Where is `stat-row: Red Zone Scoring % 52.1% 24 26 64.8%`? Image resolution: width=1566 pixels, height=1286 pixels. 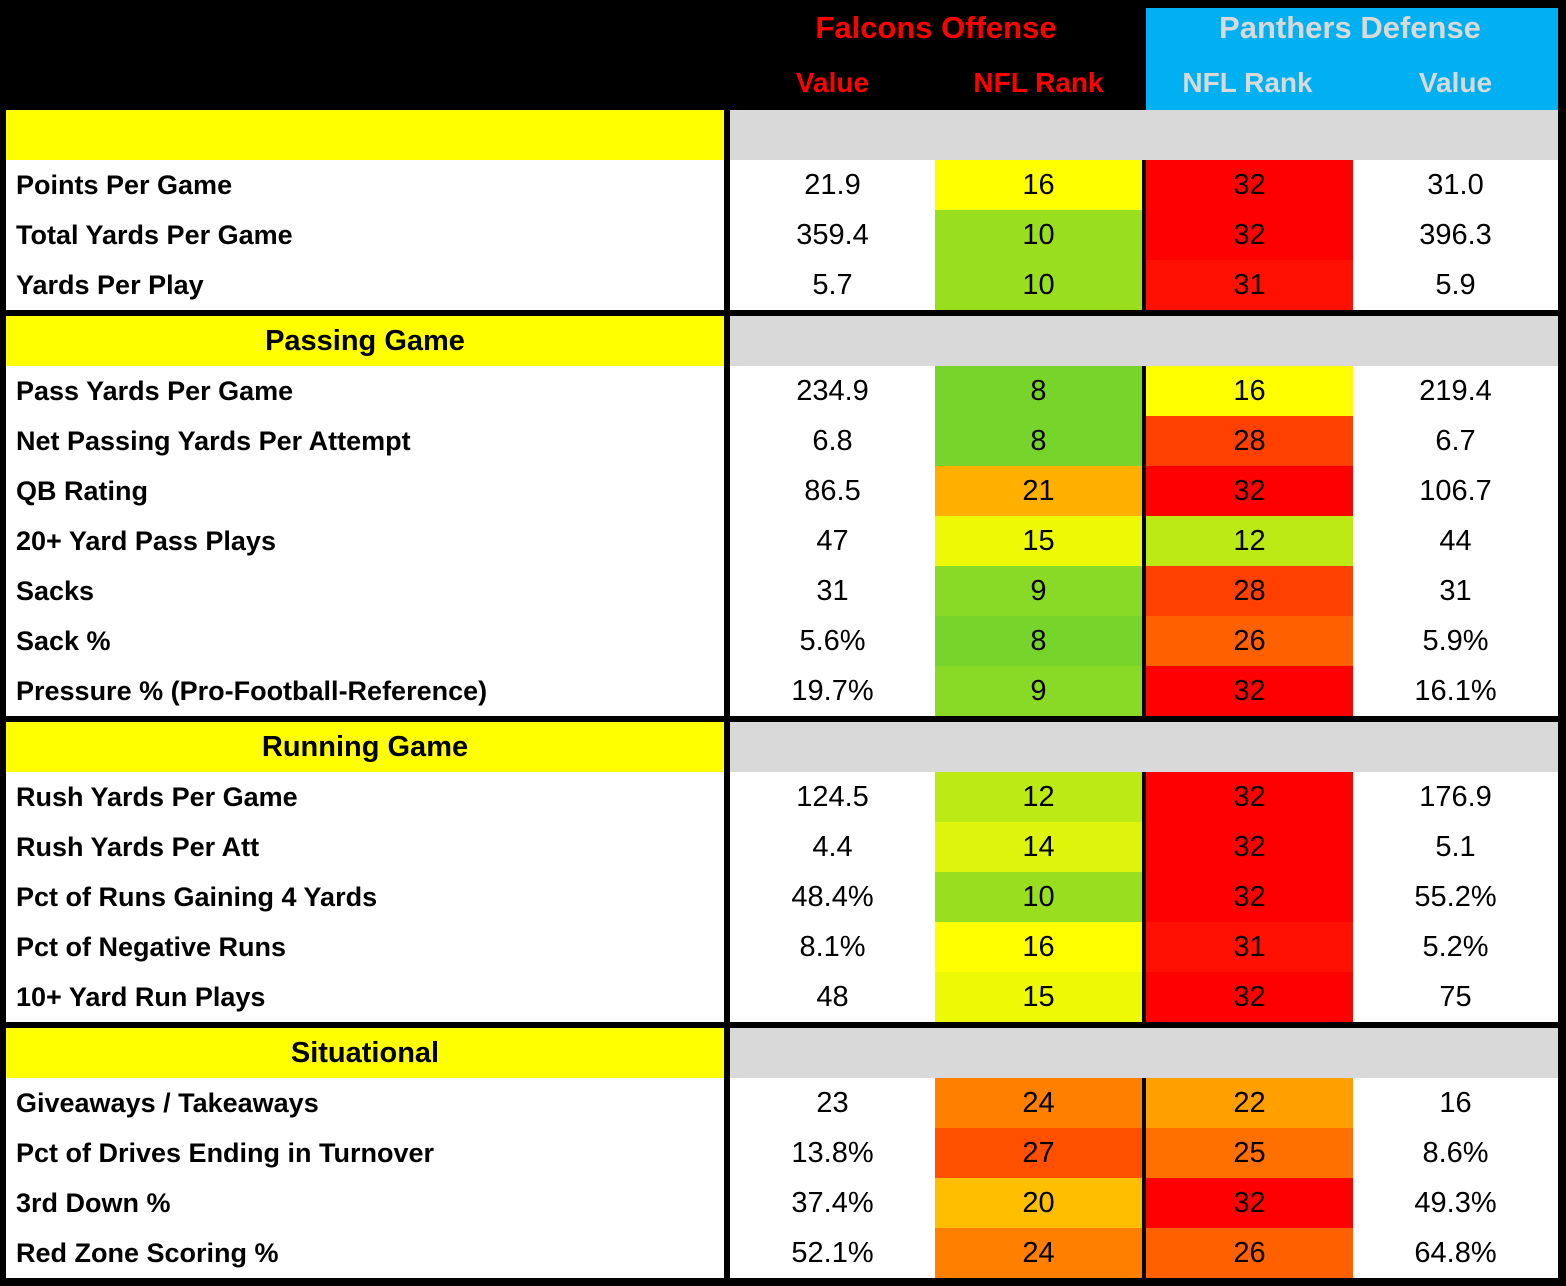 stat-row: Red Zone Scoring % 52.1% 24 26 64.8% is located at coordinates (782, 1253).